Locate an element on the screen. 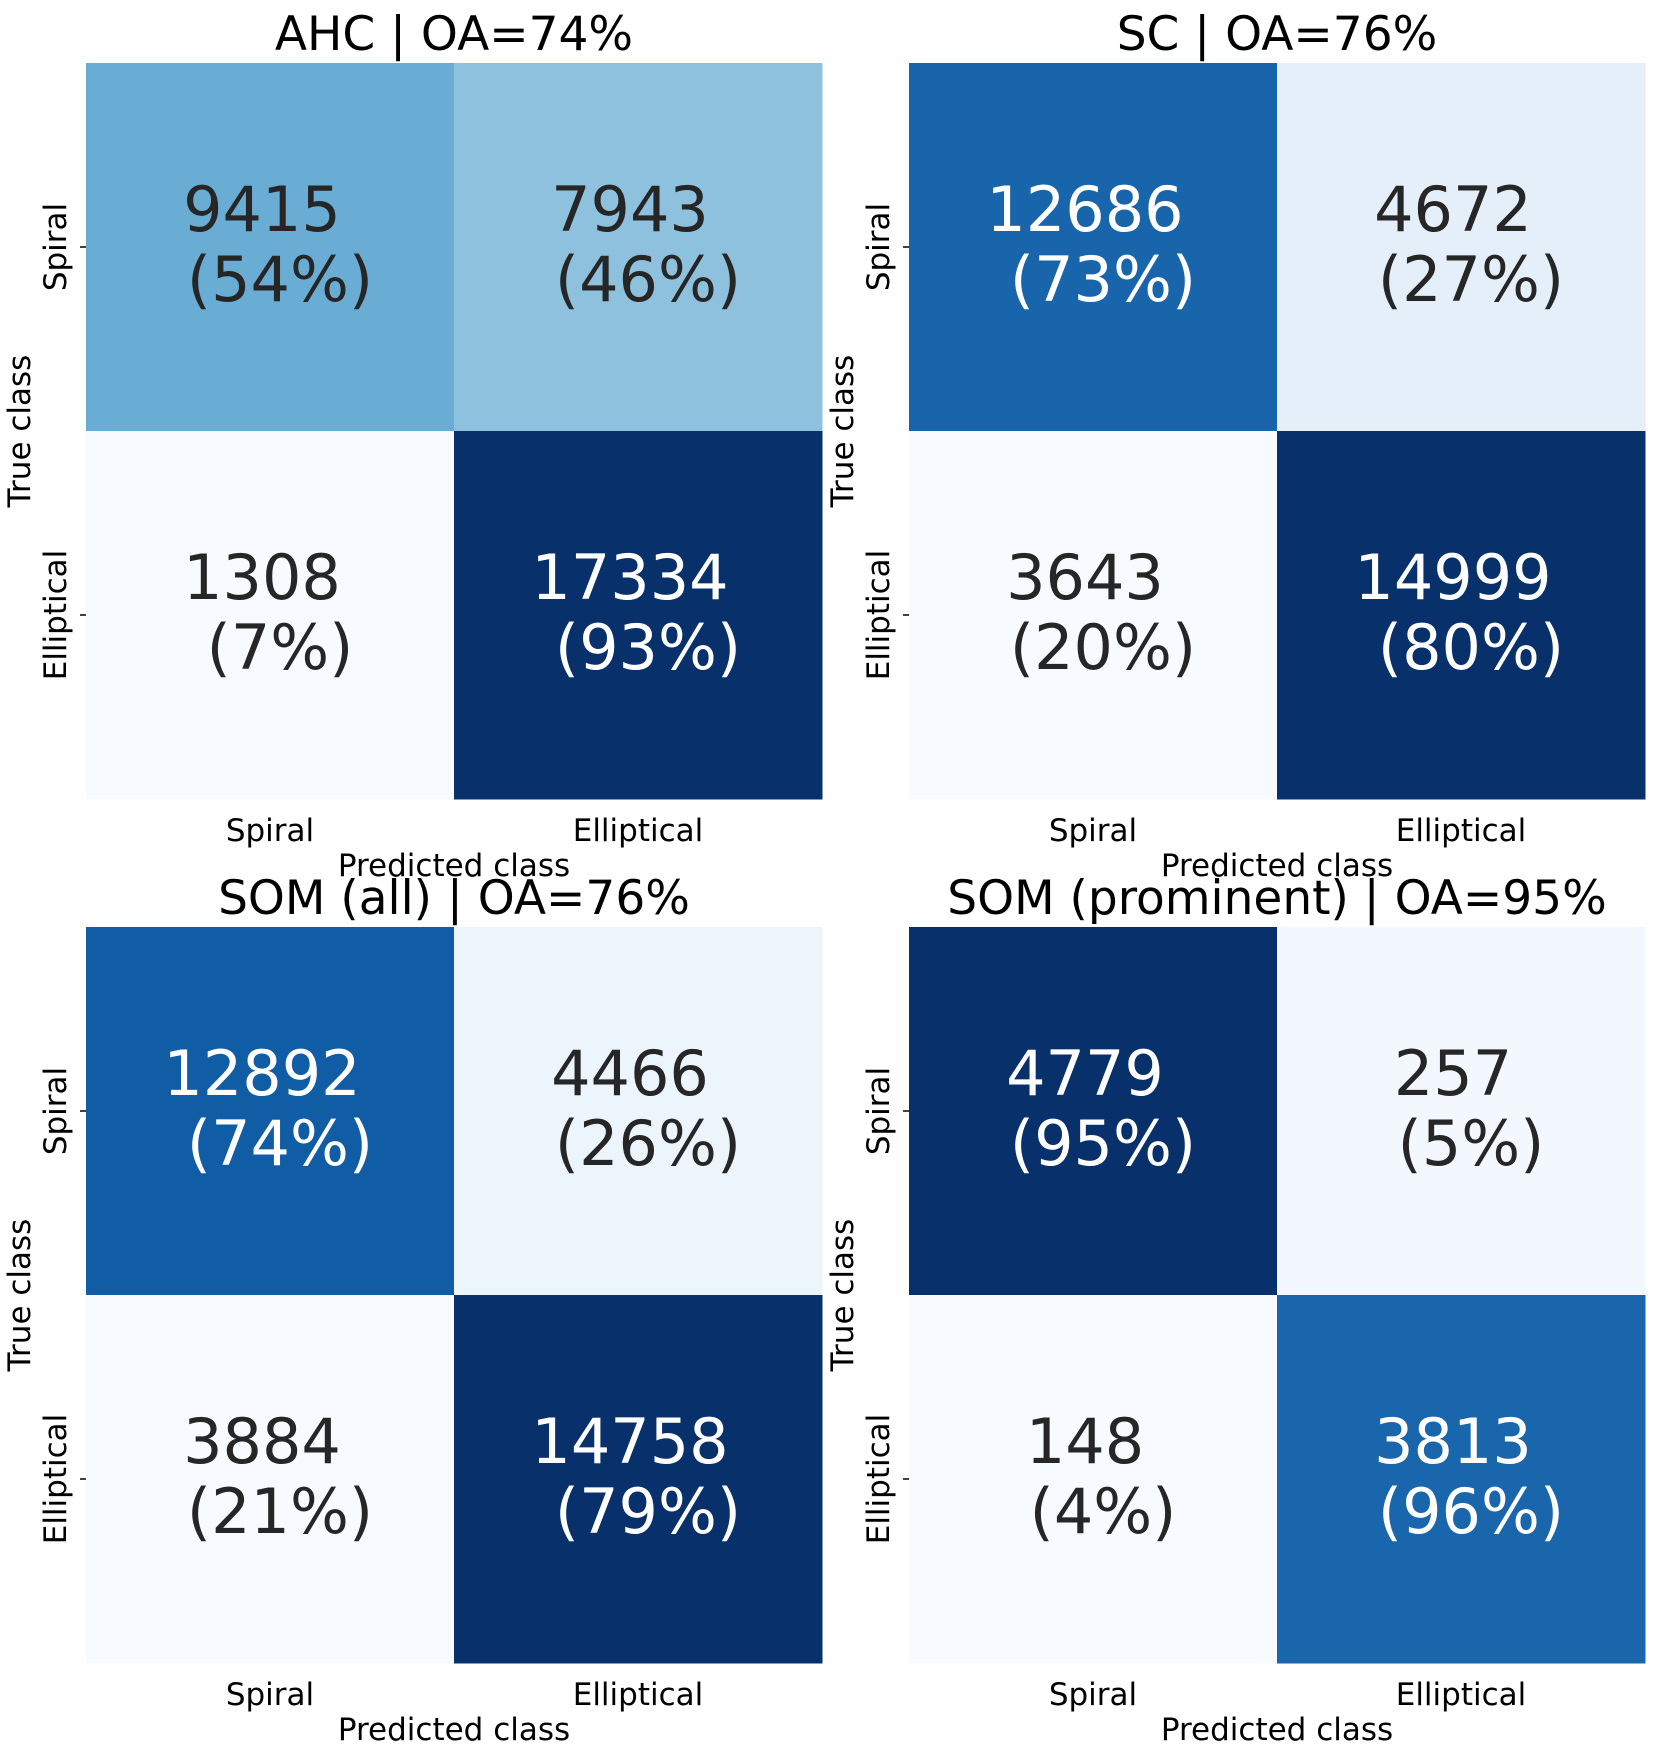 The image size is (1661, 1748). panel-4-ylabel: True class is located at coordinates (843, 1296).